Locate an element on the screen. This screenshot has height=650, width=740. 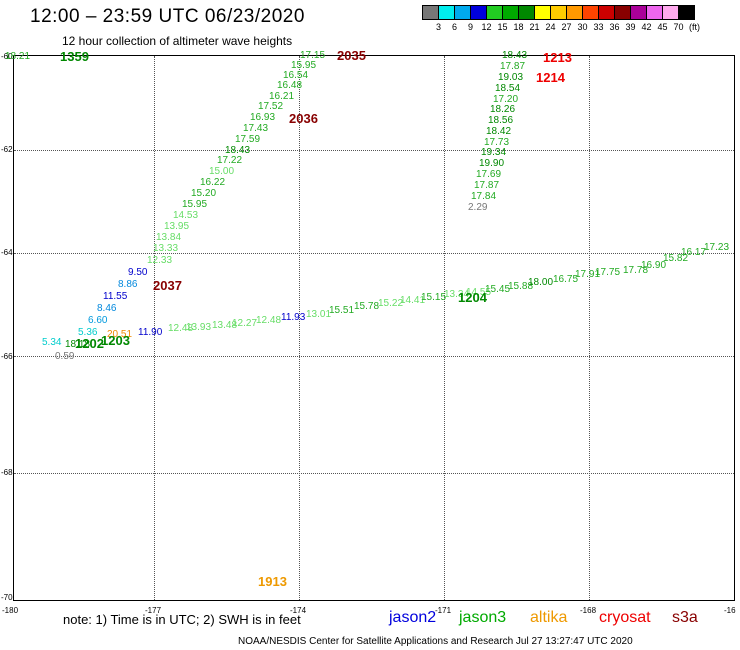
wave-height-reading: 18.56 is located at coordinates (501, 120).